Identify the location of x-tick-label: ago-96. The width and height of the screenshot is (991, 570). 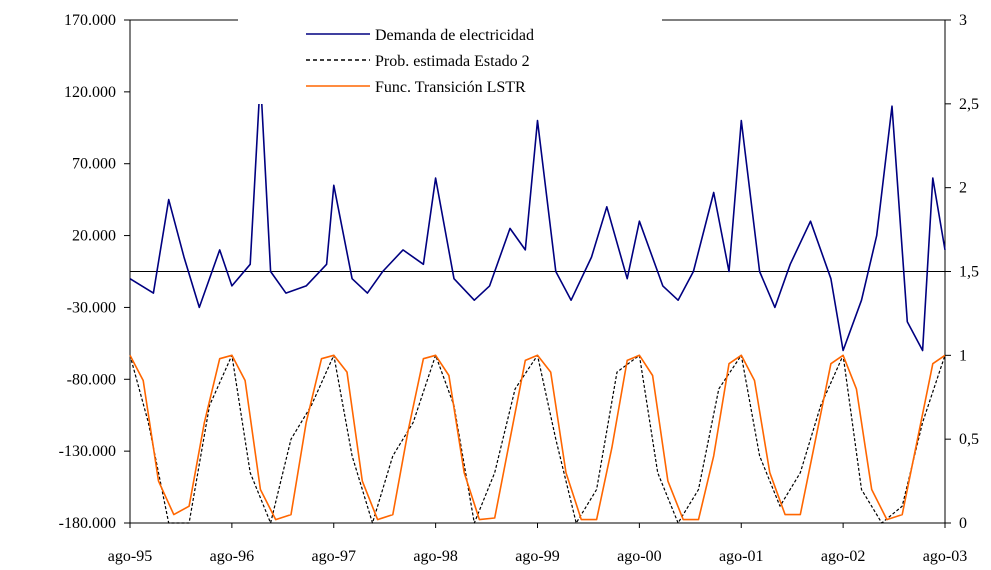
(232, 556).